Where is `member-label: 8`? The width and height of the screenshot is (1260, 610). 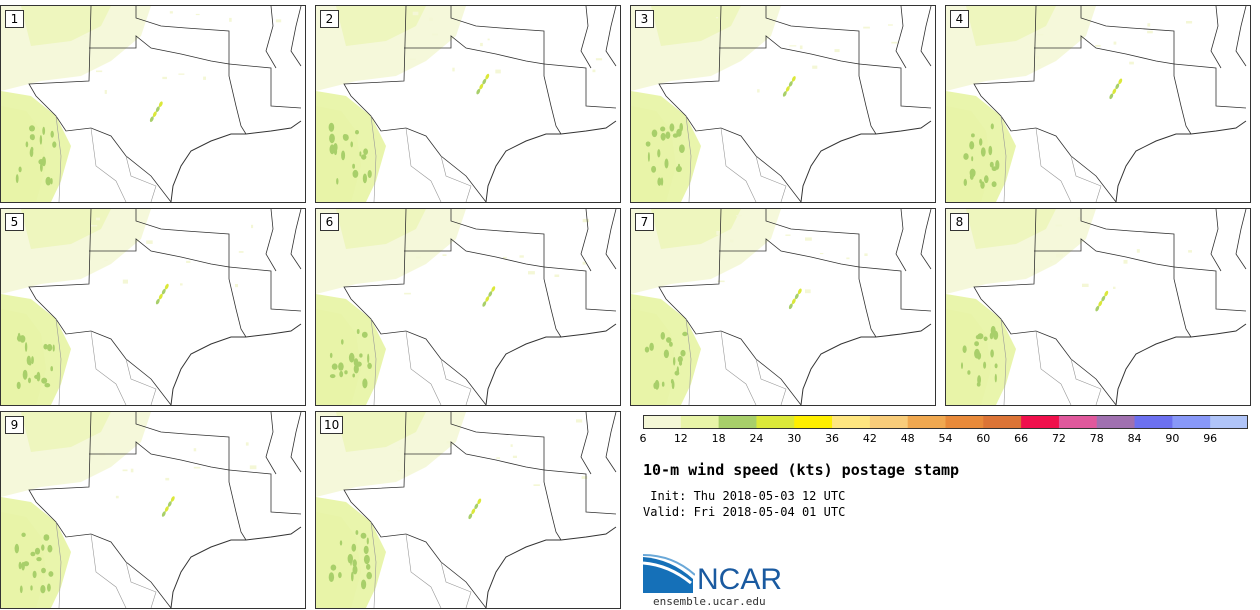
member-label: 8 is located at coordinates (959, 222).